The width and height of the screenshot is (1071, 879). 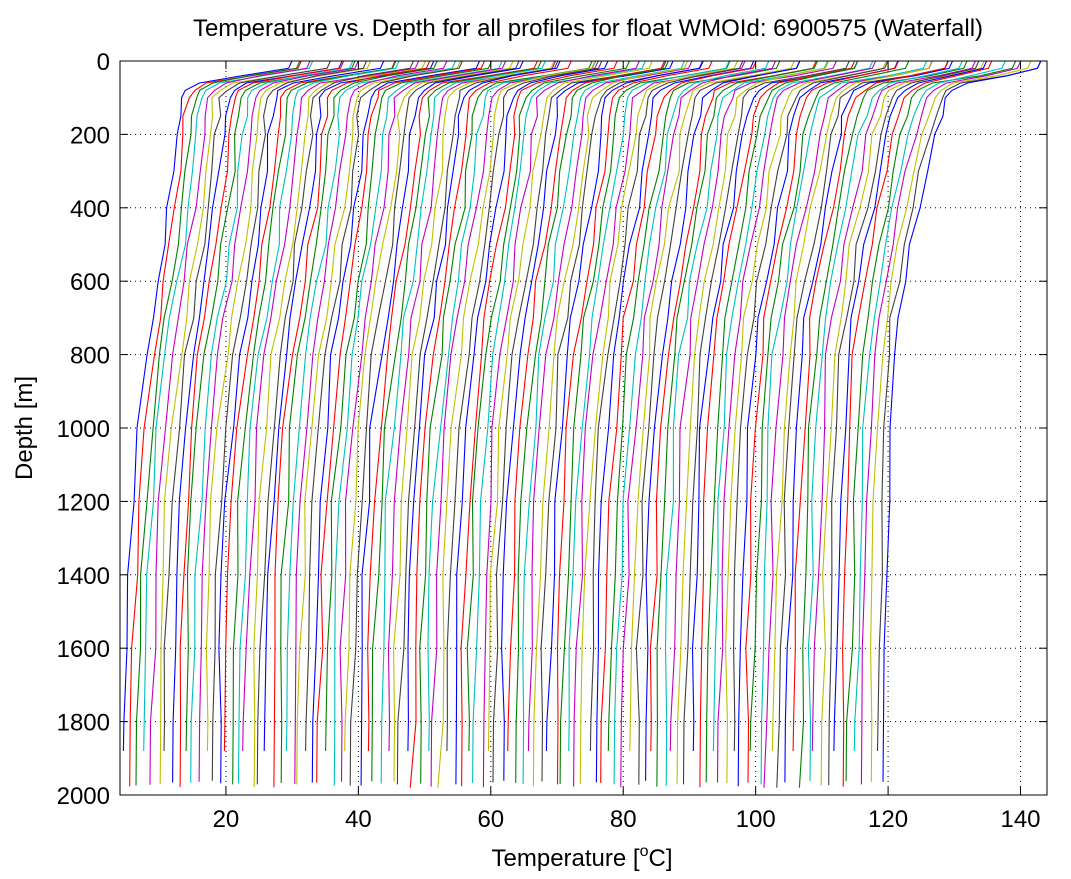 I want to click on x-tick-label: 60, so click(x=490, y=819).